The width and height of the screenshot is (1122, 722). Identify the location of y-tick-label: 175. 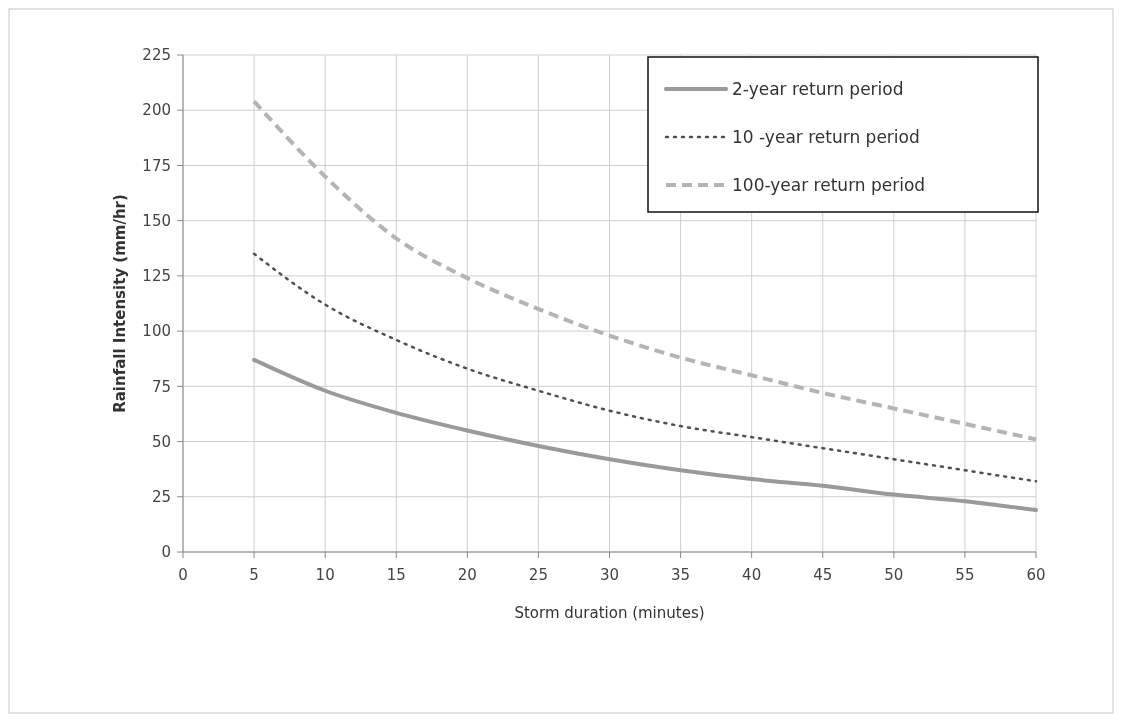
(156, 165).